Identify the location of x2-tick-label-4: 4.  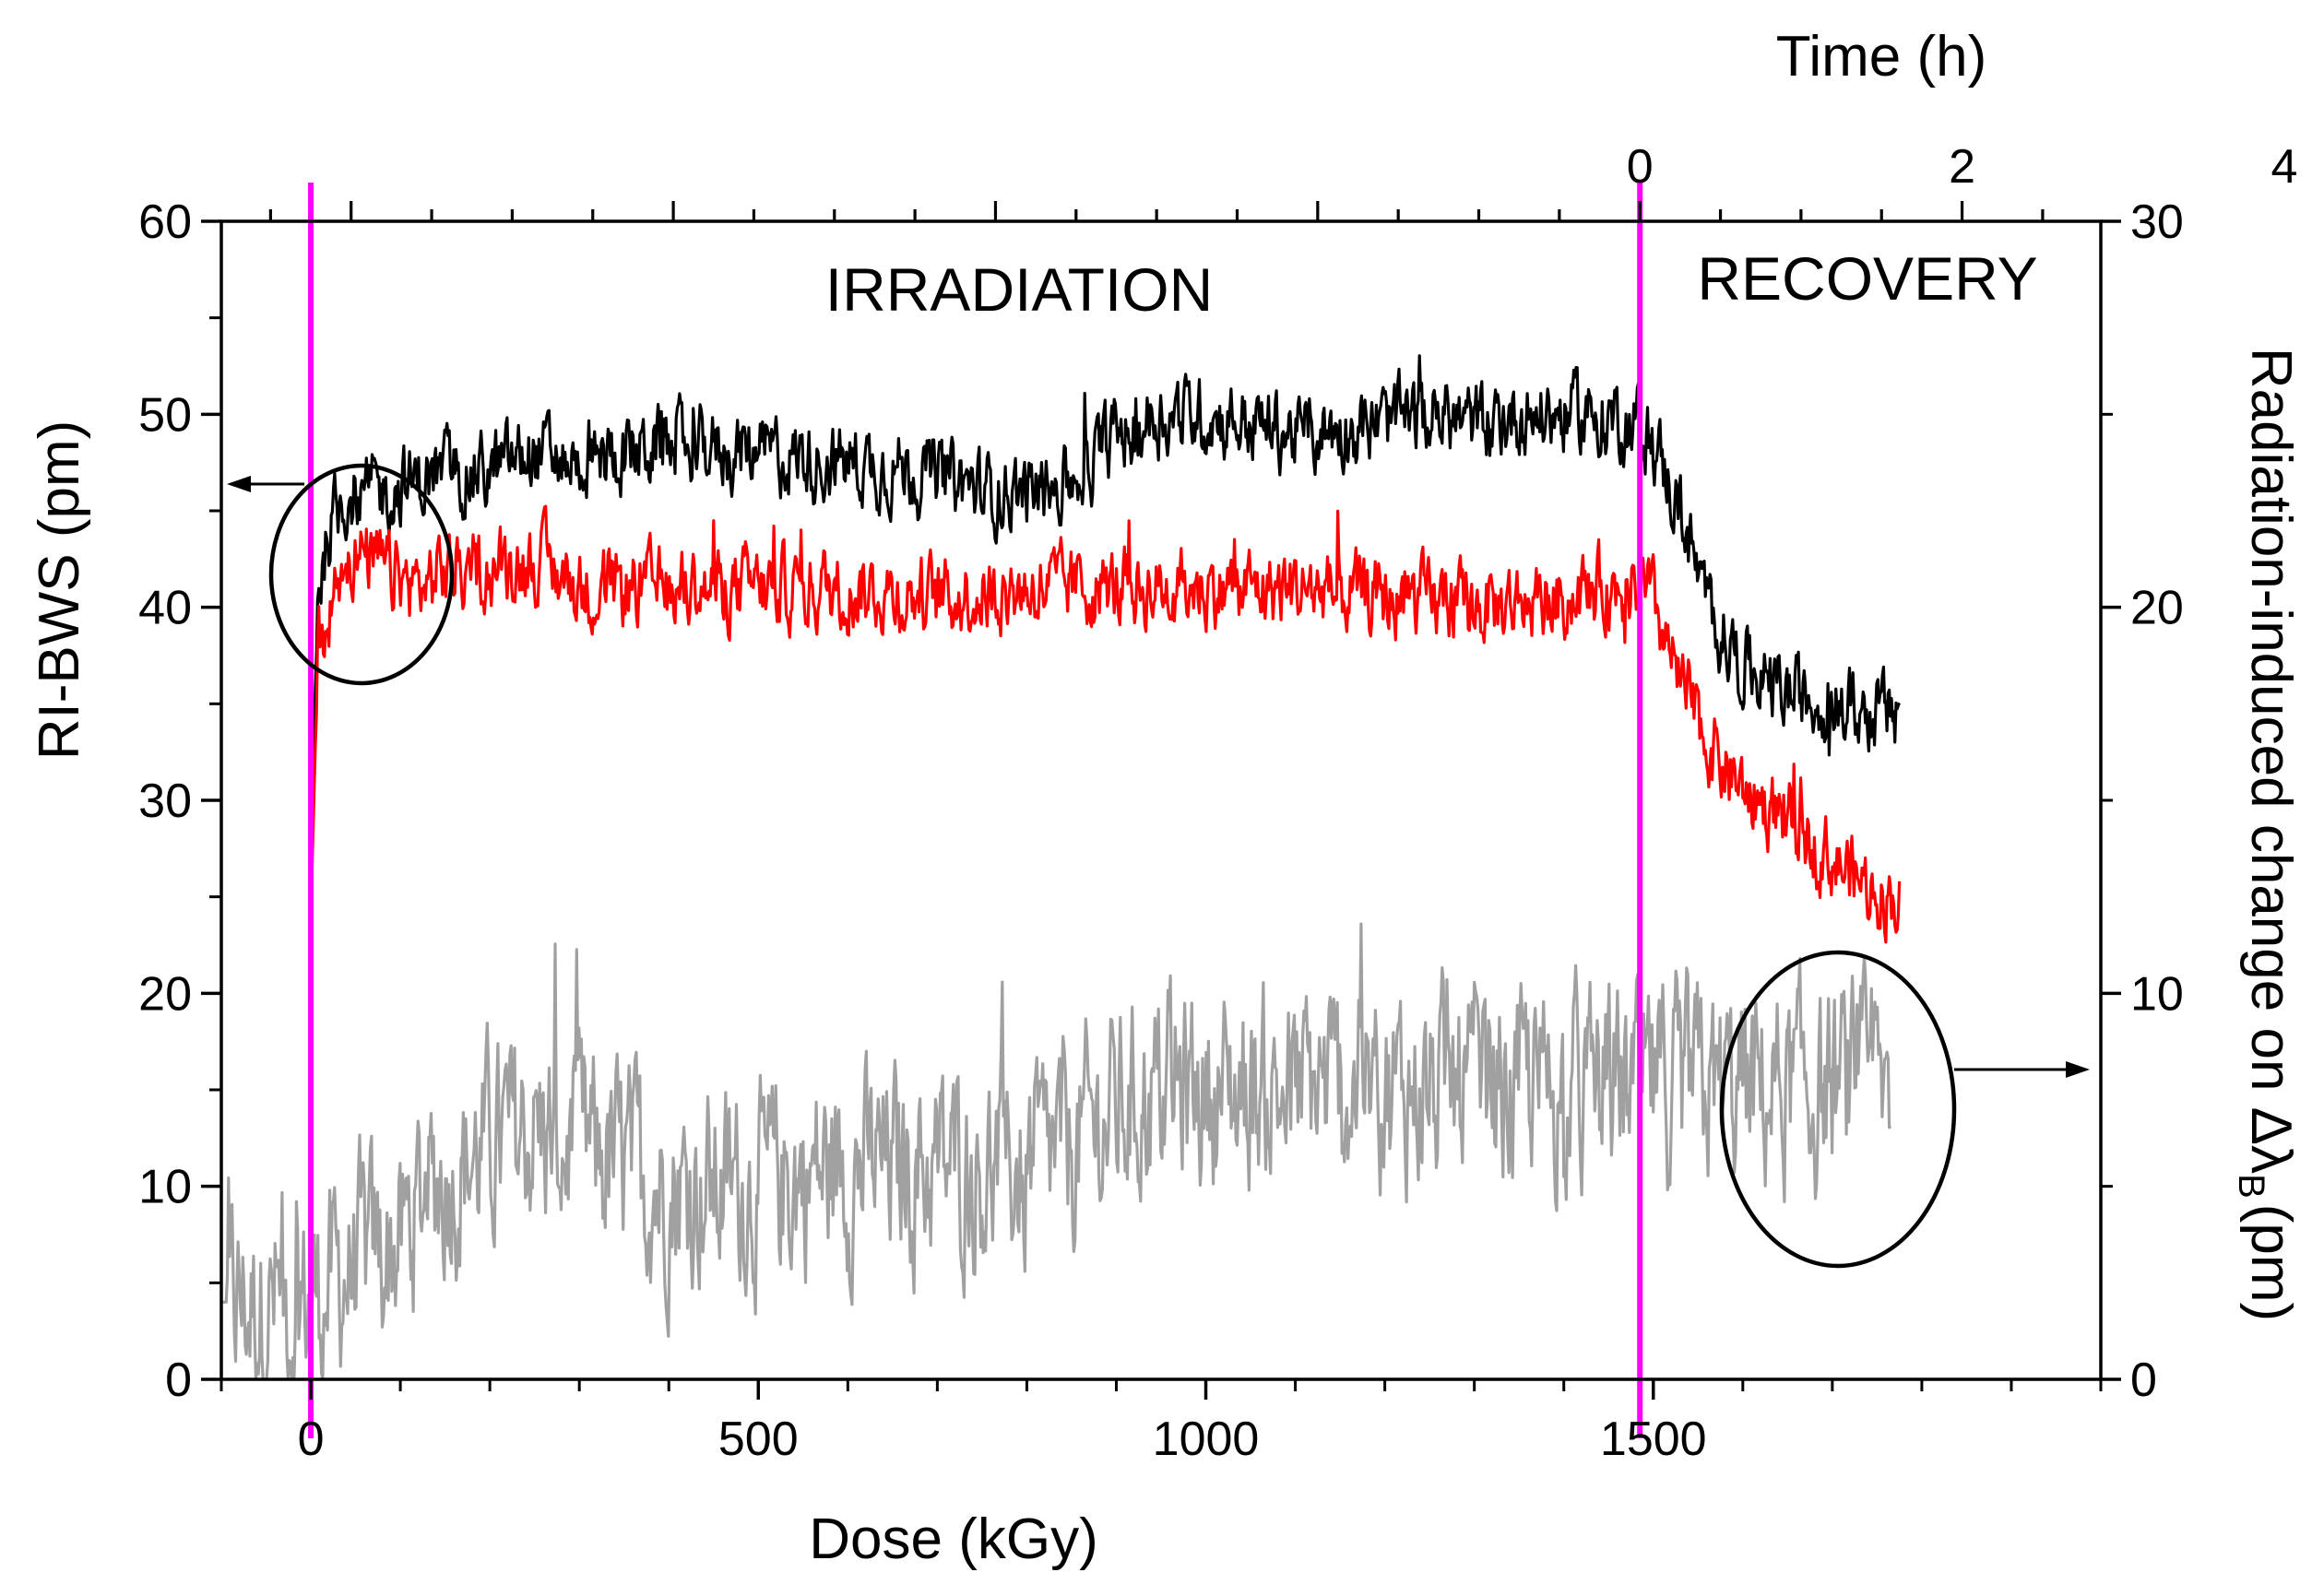
(2284, 167).